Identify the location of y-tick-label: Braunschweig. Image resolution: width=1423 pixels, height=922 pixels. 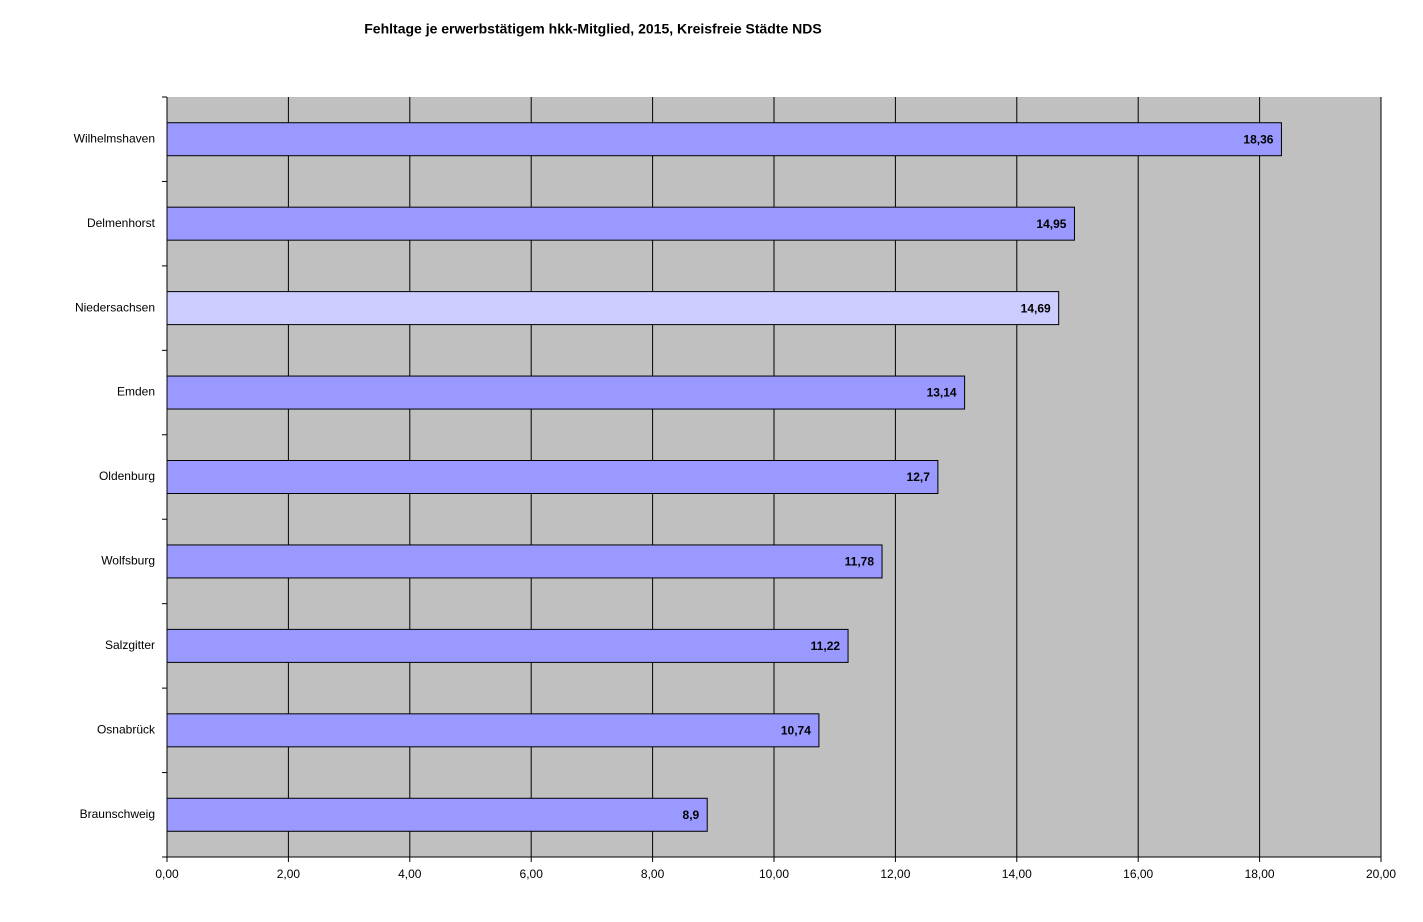
(117, 814).